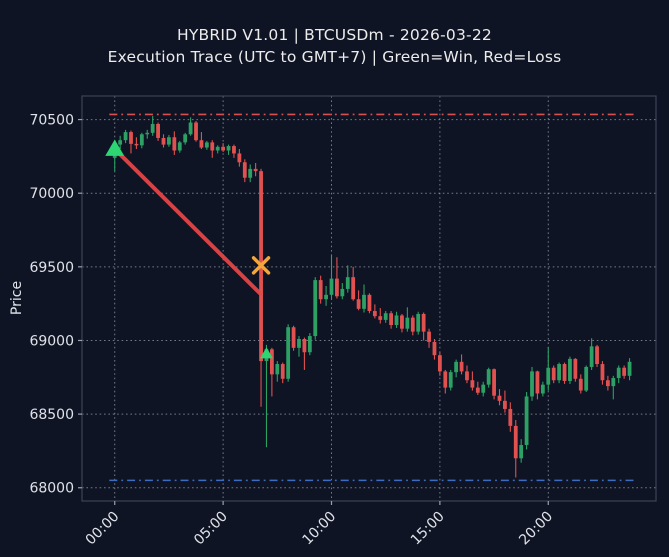  I want to click on x-tick-label: 15:00, so click(428, 529).